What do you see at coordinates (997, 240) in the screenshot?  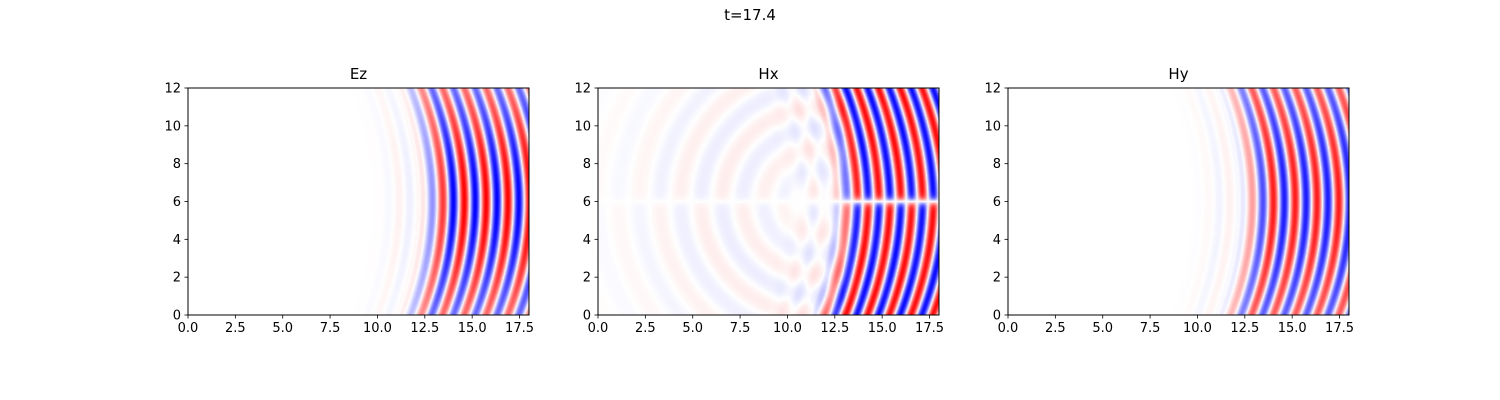 I see `hy-ytick-label: 4` at bounding box center [997, 240].